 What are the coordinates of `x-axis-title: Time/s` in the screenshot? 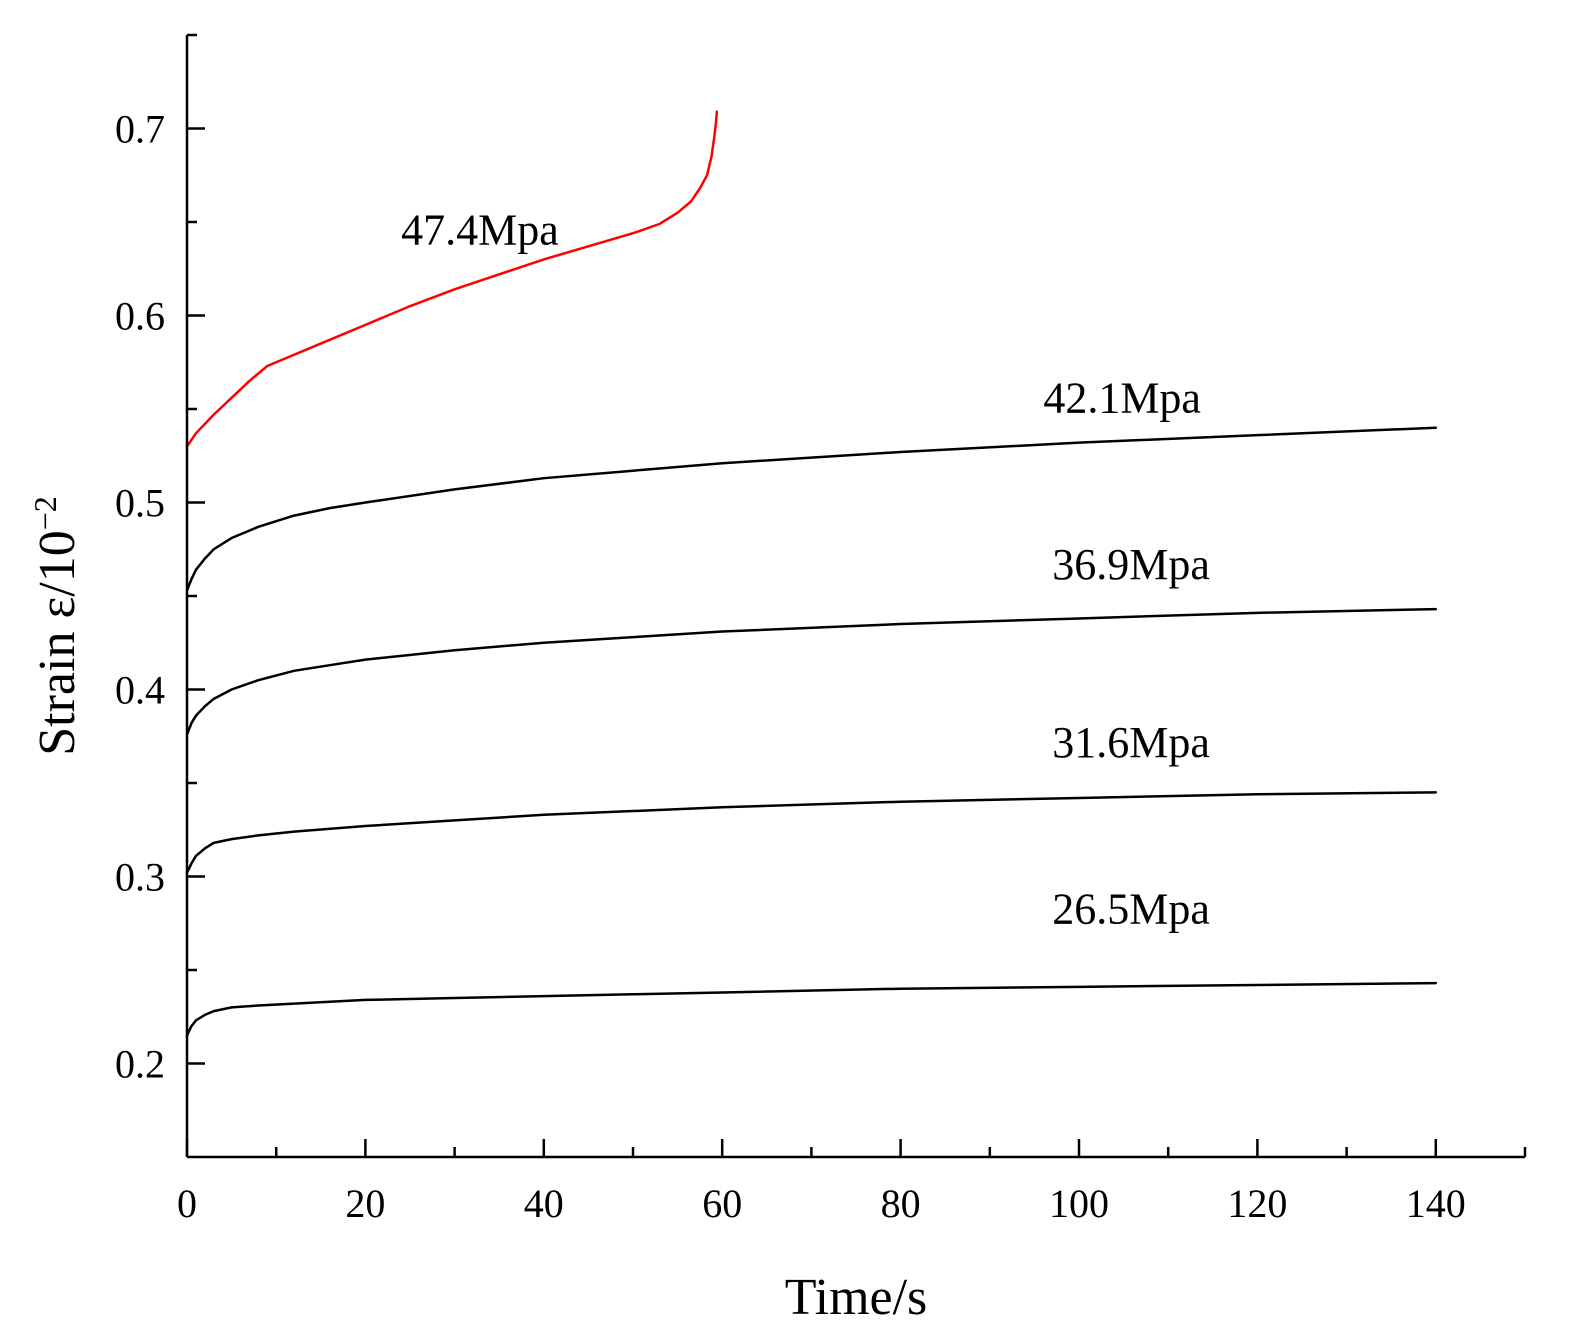 It's located at (856, 1297).